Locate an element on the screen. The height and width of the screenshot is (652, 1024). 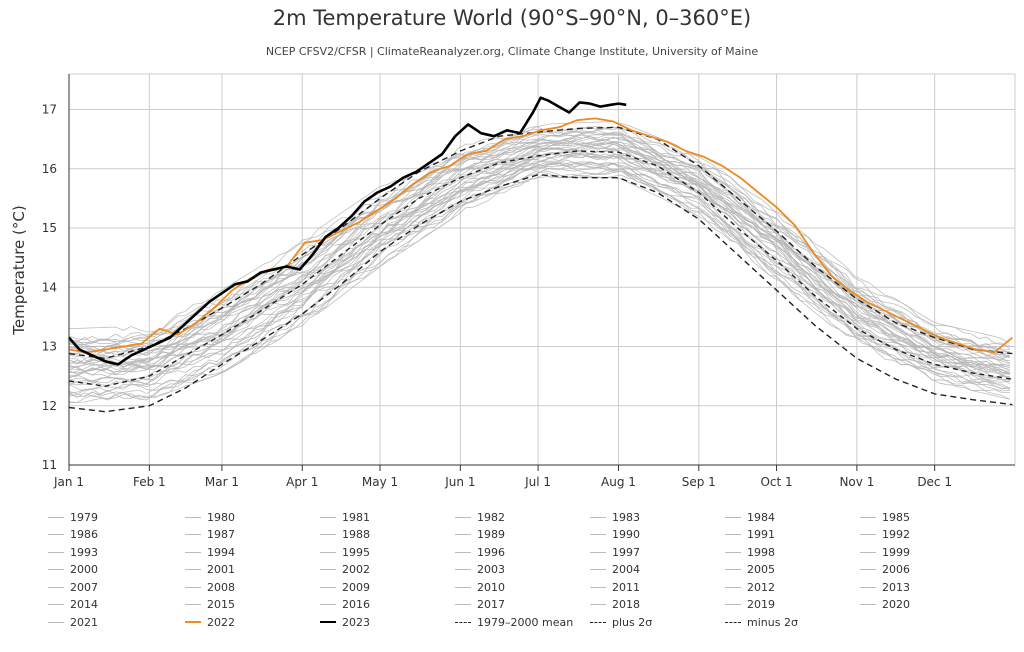
y-tick-label: 12 is located at coordinates (49, 406).